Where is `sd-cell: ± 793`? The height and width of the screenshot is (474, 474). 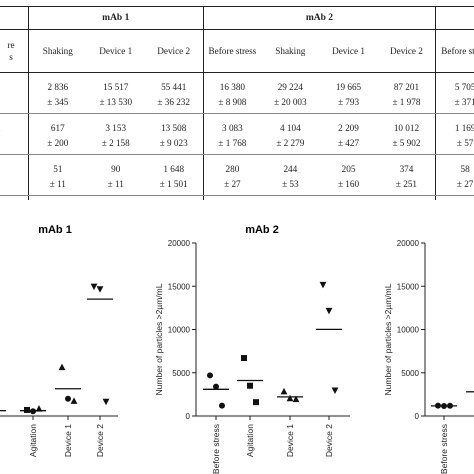
sd-cell: ± 793 is located at coordinates (348, 104).